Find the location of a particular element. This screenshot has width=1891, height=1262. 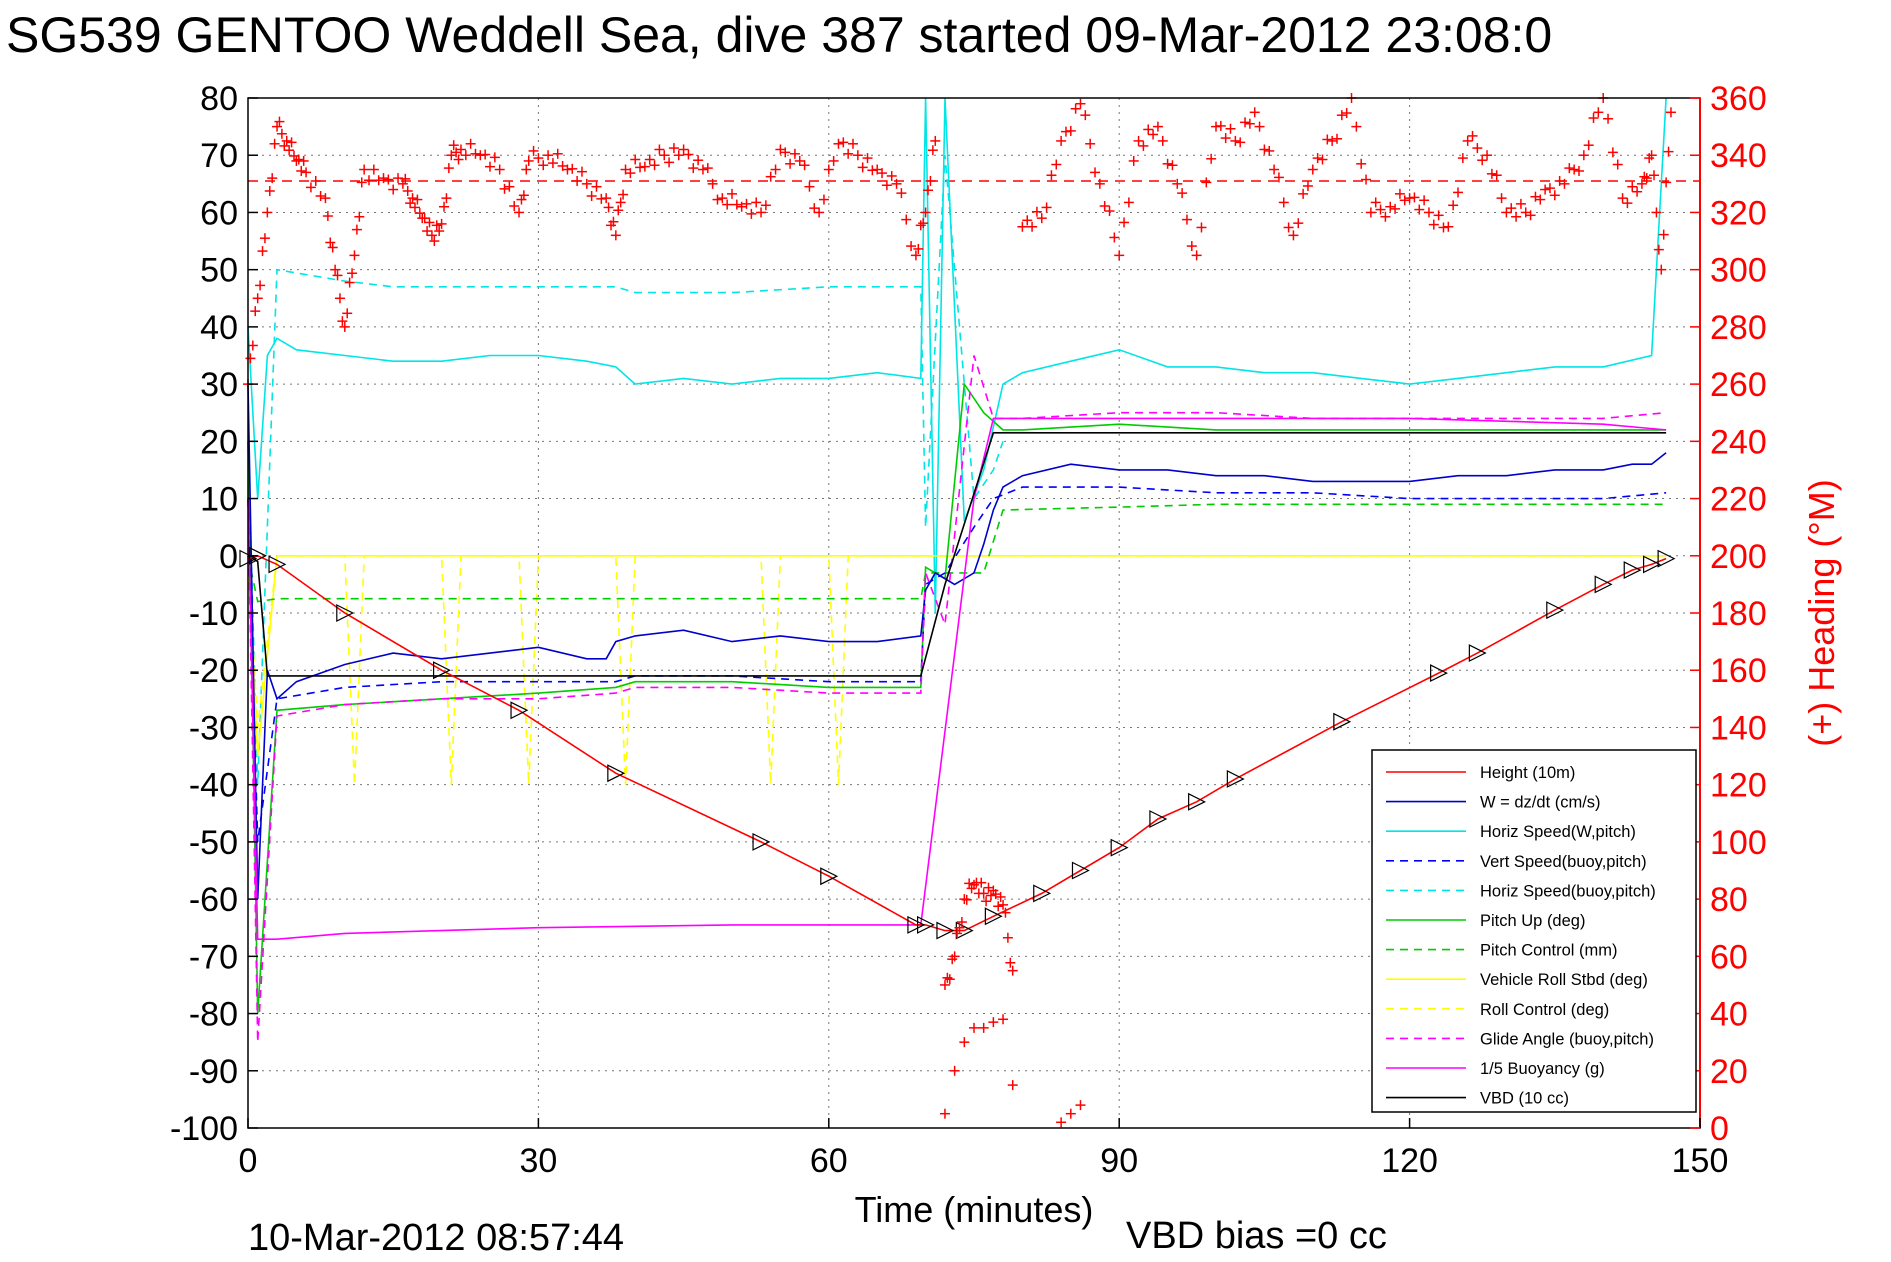

legend-label-2: Horiz Speed(W,pitch) is located at coordinates (1558, 832).